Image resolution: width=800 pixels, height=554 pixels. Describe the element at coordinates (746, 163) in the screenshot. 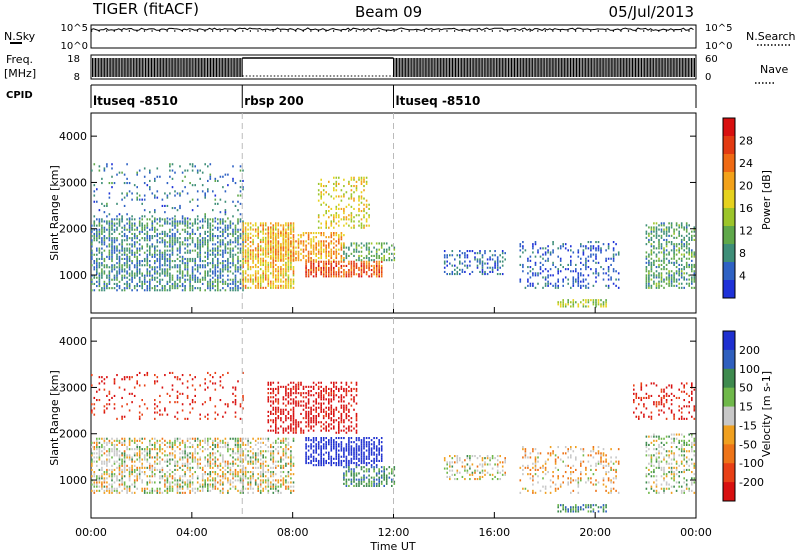

I see `power-colorbar-tick-1: 24` at that location.